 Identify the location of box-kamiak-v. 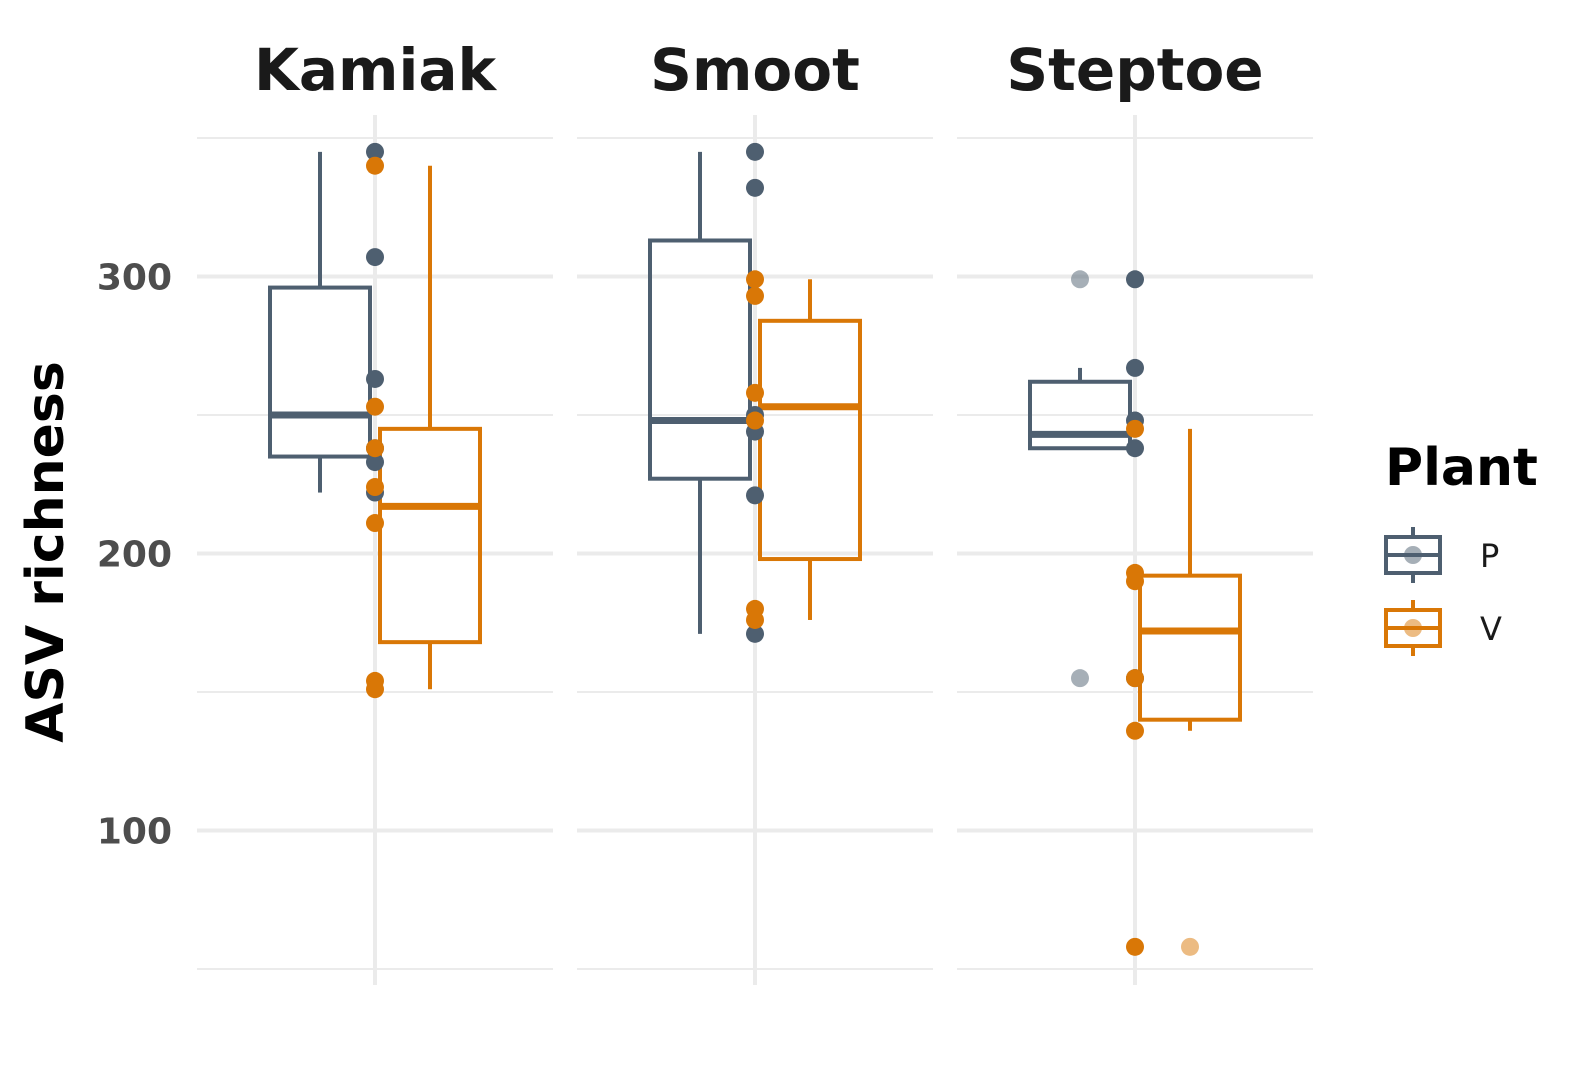
(430, 427).